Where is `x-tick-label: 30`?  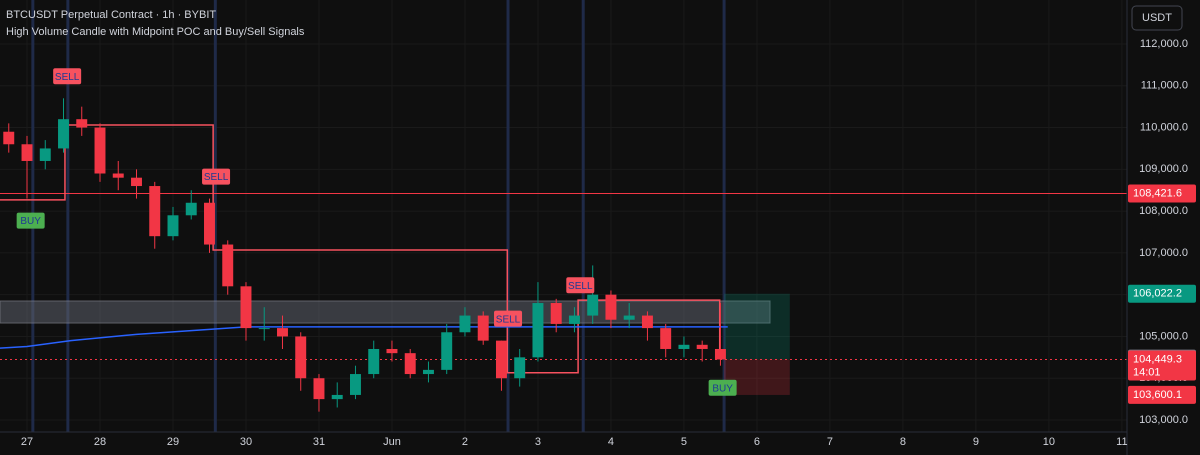
x-tick-label: 30 is located at coordinates (246, 442).